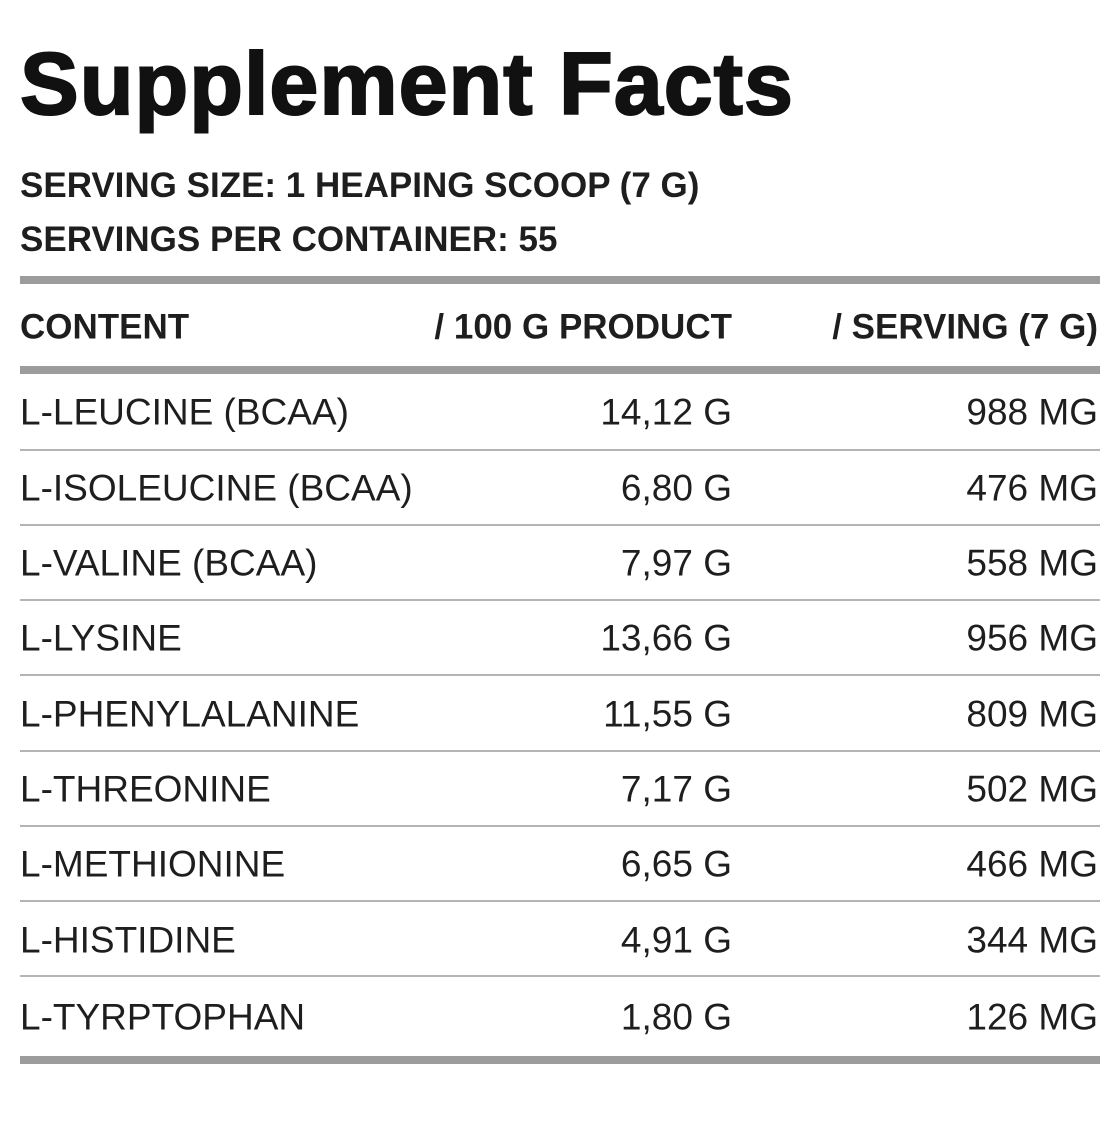  I want to click on row-name: L-ISOLEUCINE (BCAA), so click(216, 488).